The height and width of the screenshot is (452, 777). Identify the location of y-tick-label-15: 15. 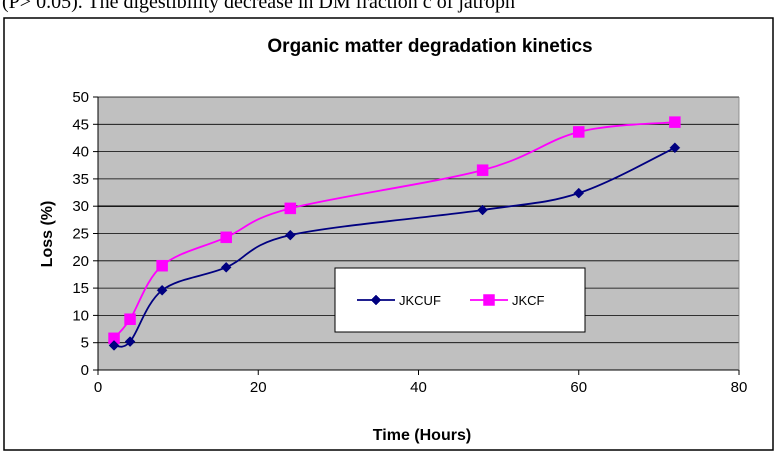
(80, 288).